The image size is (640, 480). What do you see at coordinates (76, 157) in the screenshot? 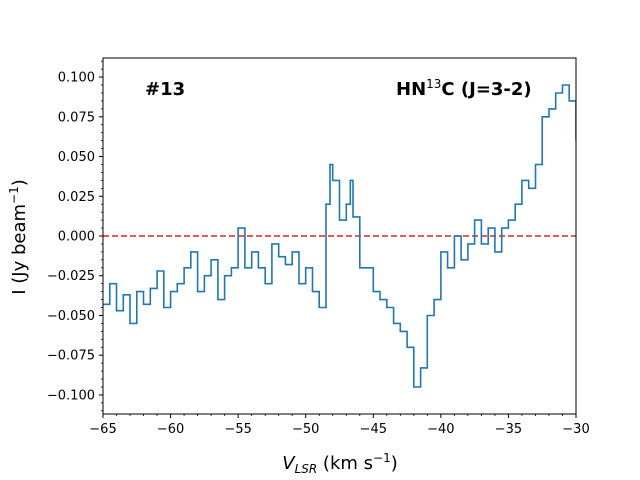
I see `y-tick-label: 0.050` at bounding box center [76, 157].